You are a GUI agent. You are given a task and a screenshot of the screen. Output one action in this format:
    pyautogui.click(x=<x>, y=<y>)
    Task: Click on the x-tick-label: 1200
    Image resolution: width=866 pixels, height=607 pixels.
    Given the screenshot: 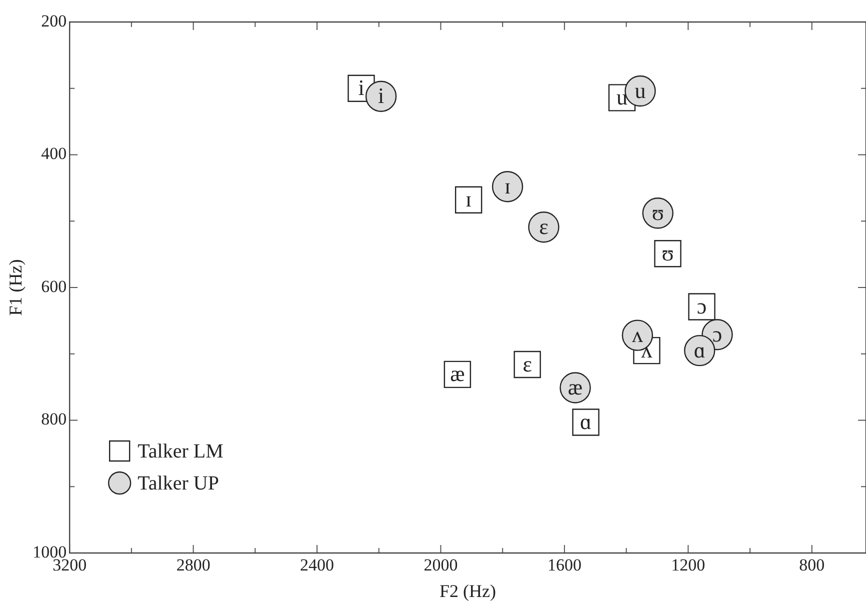 What is the action you would take?
    pyautogui.click(x=688, y=565)
    